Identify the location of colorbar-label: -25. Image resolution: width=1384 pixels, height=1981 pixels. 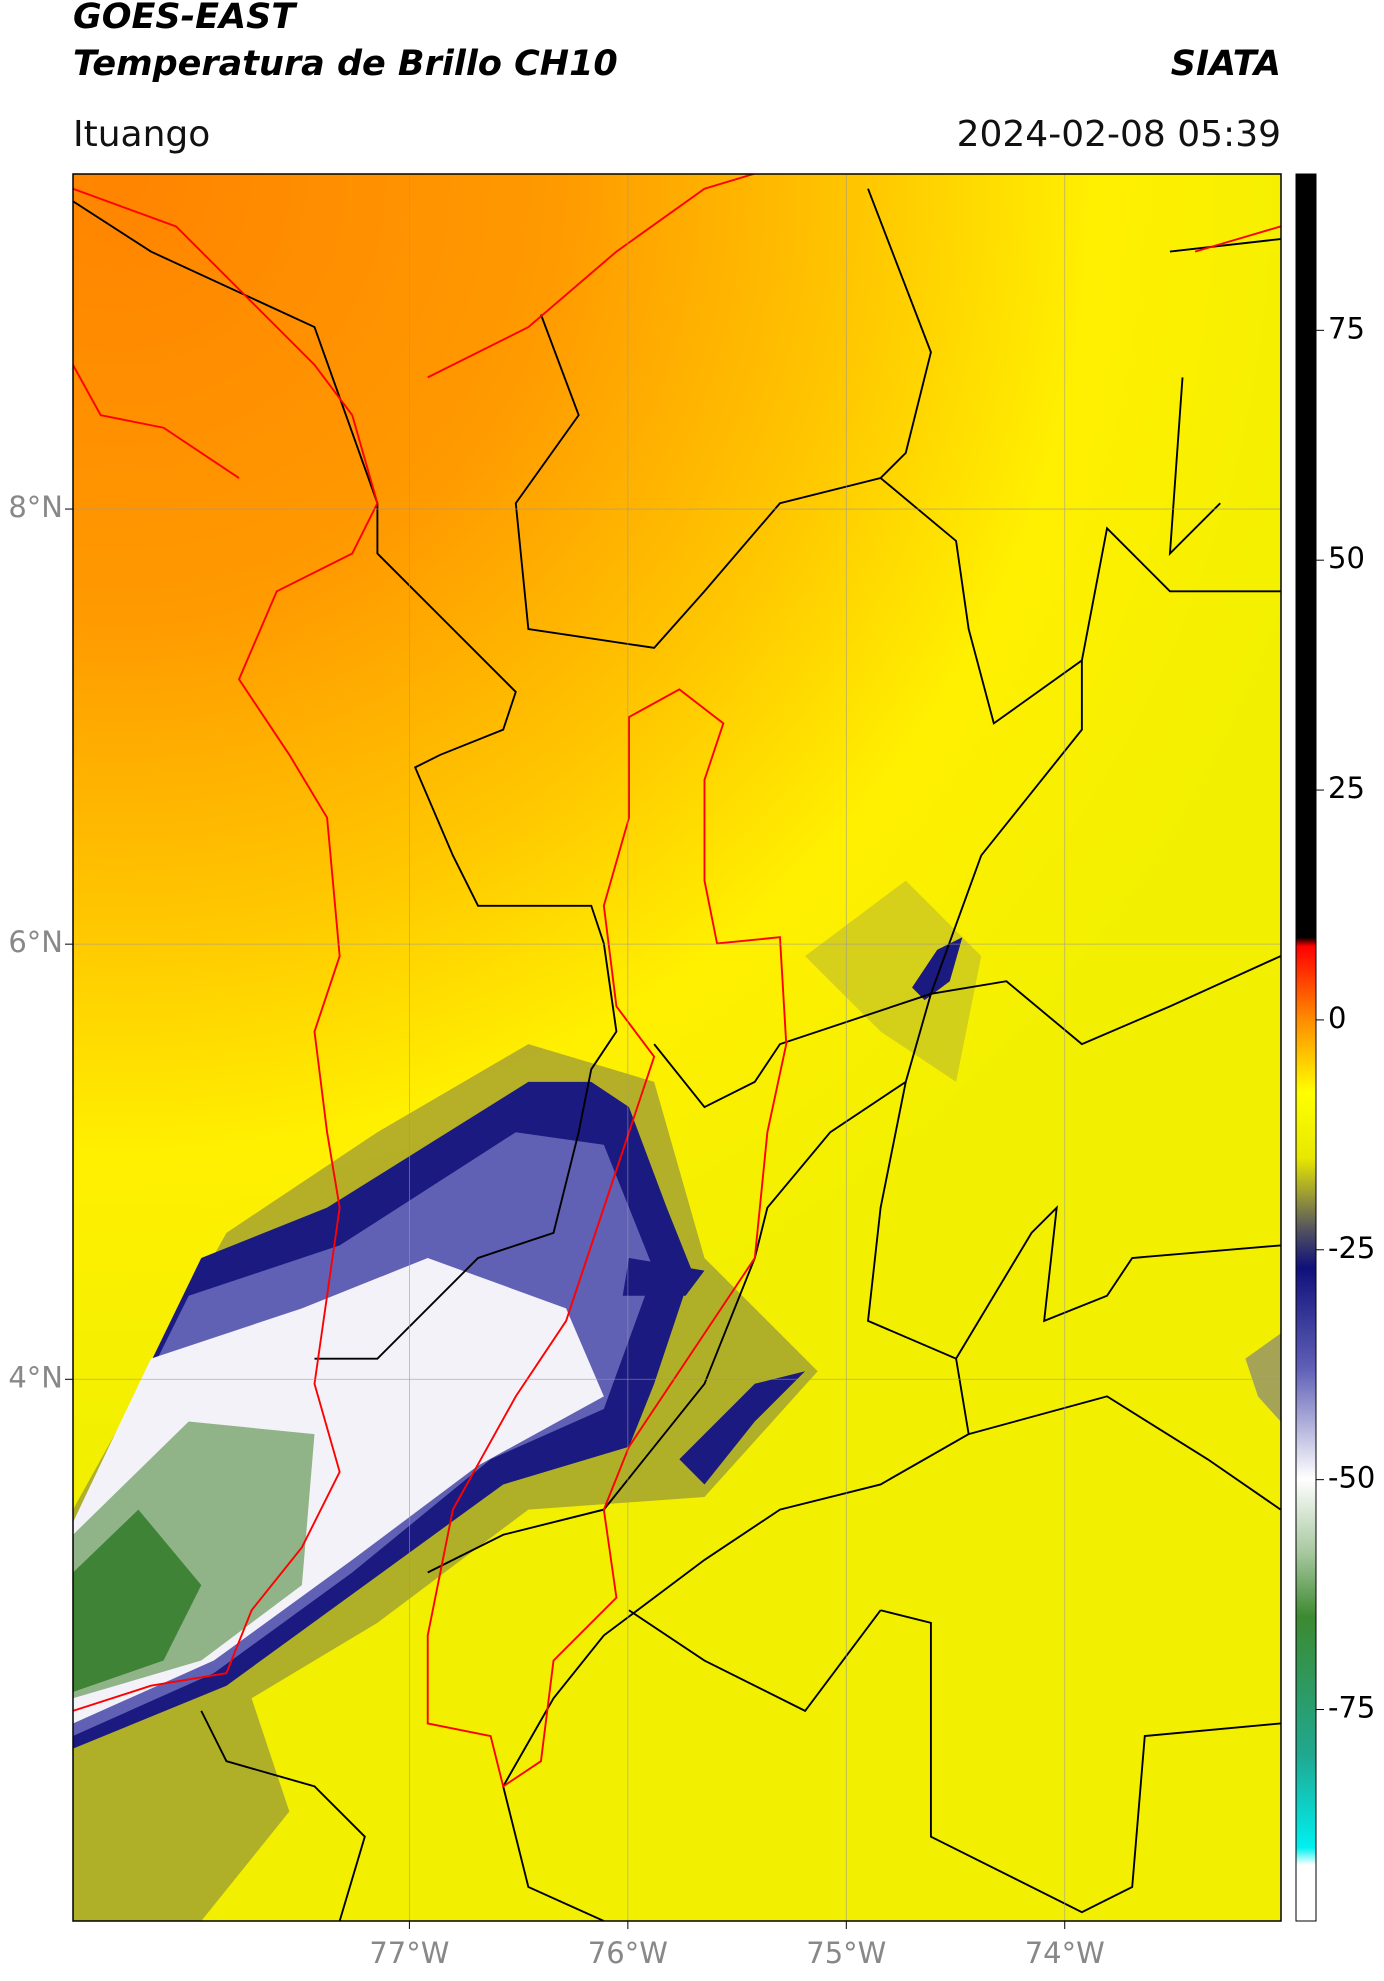
(1351, 1248).